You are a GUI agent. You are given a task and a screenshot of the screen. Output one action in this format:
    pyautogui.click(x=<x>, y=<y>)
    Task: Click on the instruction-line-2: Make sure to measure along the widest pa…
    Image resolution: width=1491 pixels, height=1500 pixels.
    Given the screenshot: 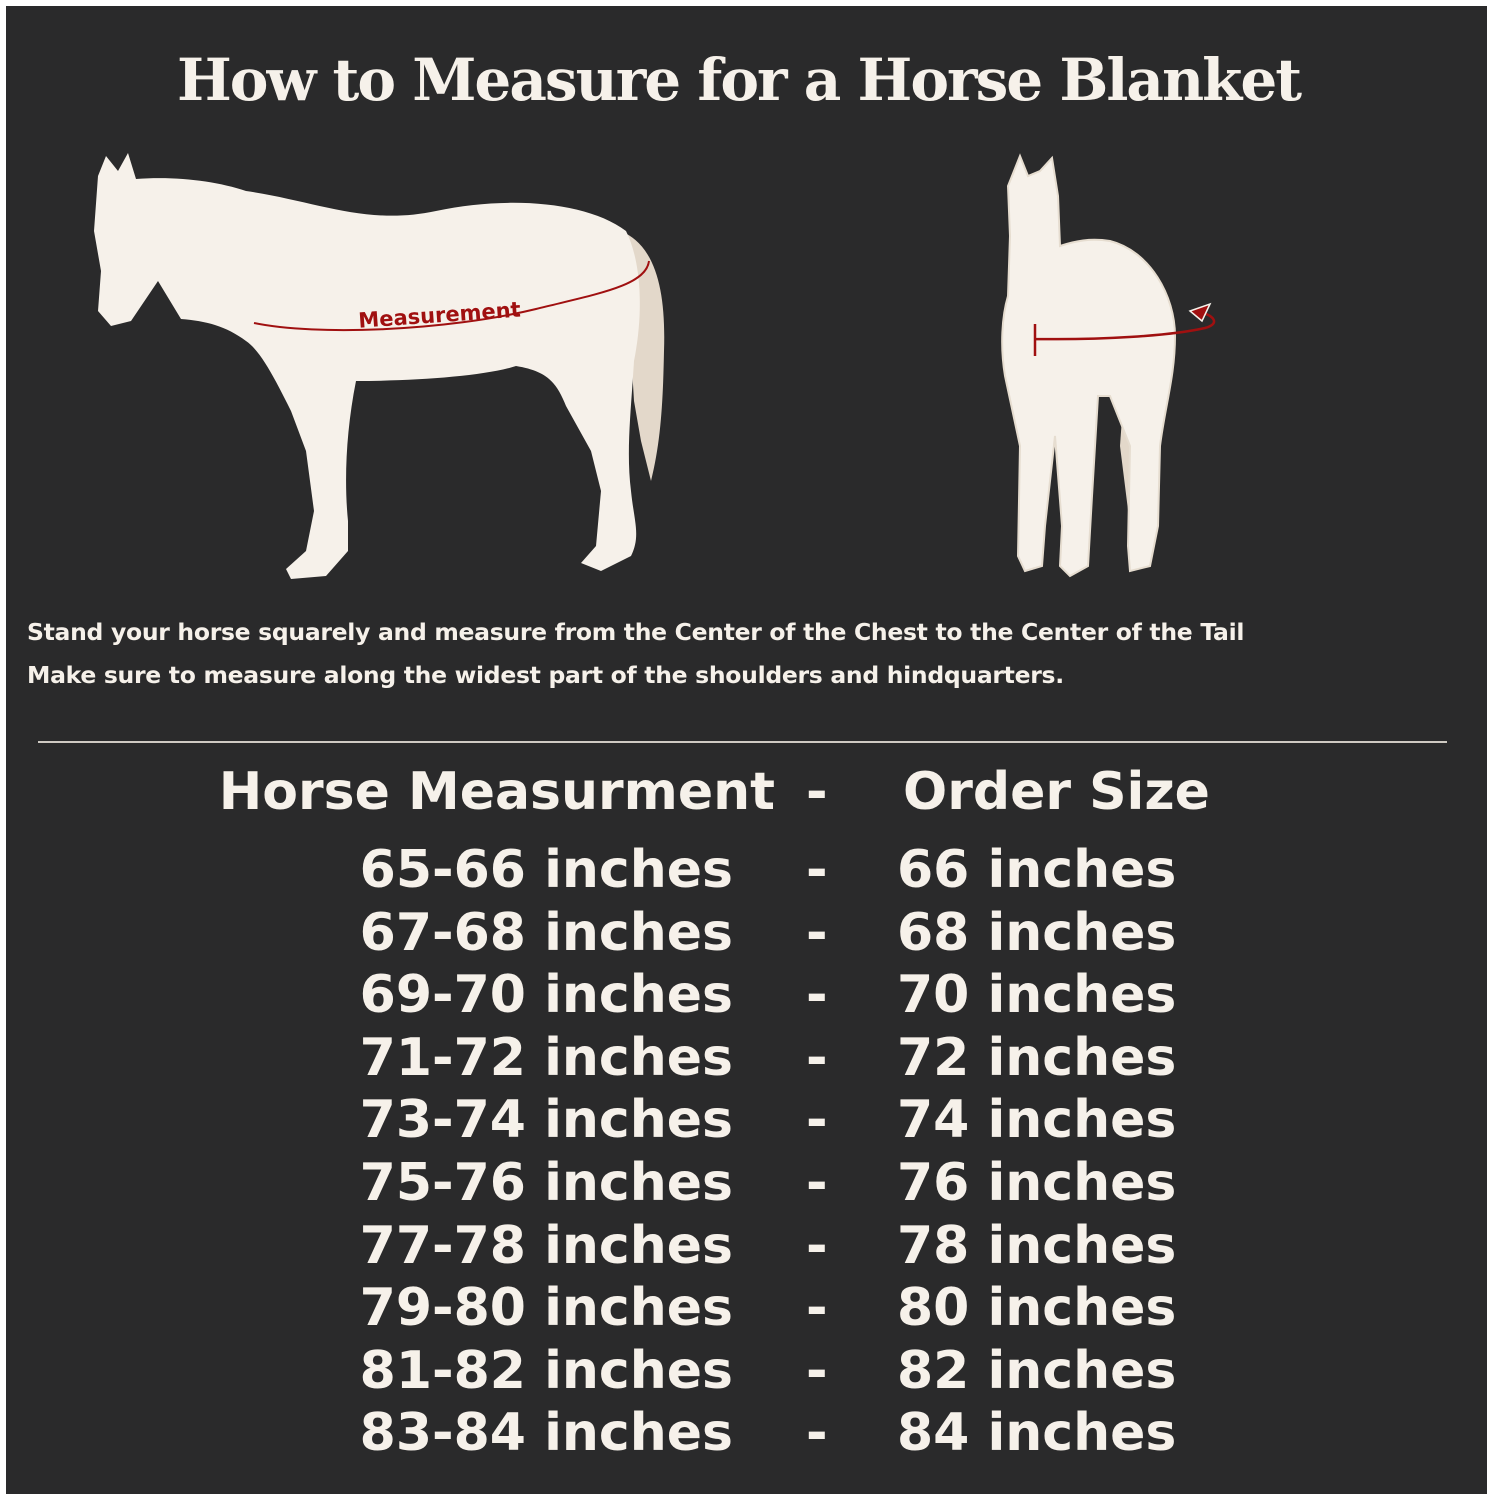 What is the action you would take?
    pyautogui.click(x=545, y=675)
    